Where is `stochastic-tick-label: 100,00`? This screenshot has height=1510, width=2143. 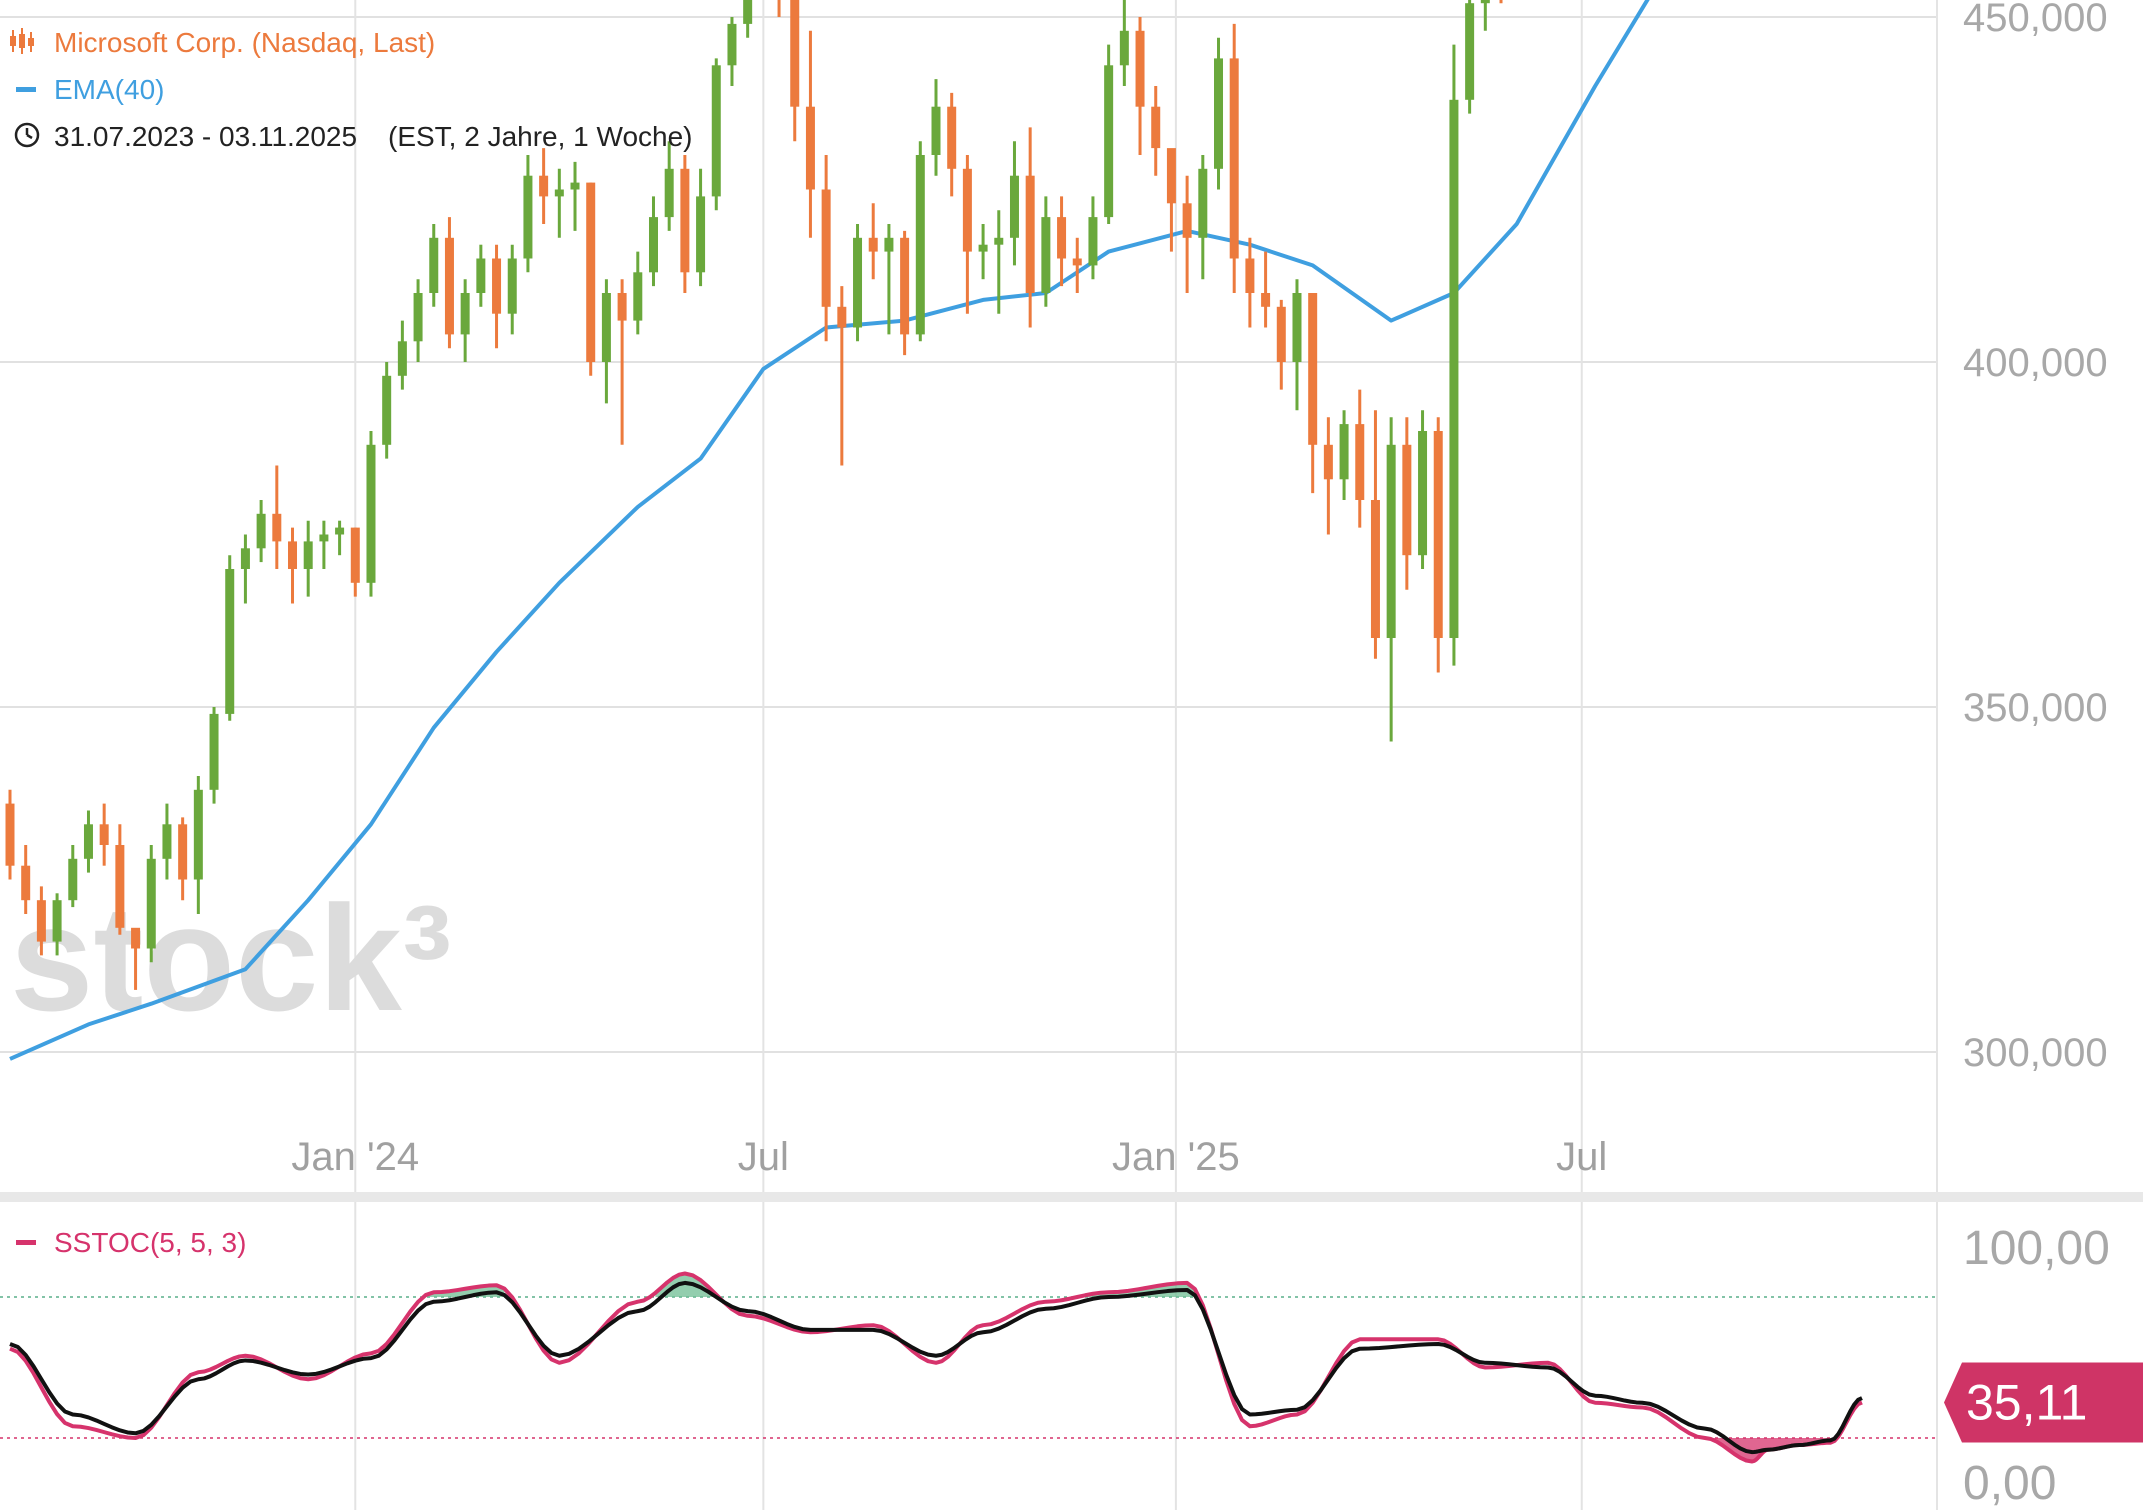 stochastic-tick-label: 100,00 is located at coordinates (2036, 1248).